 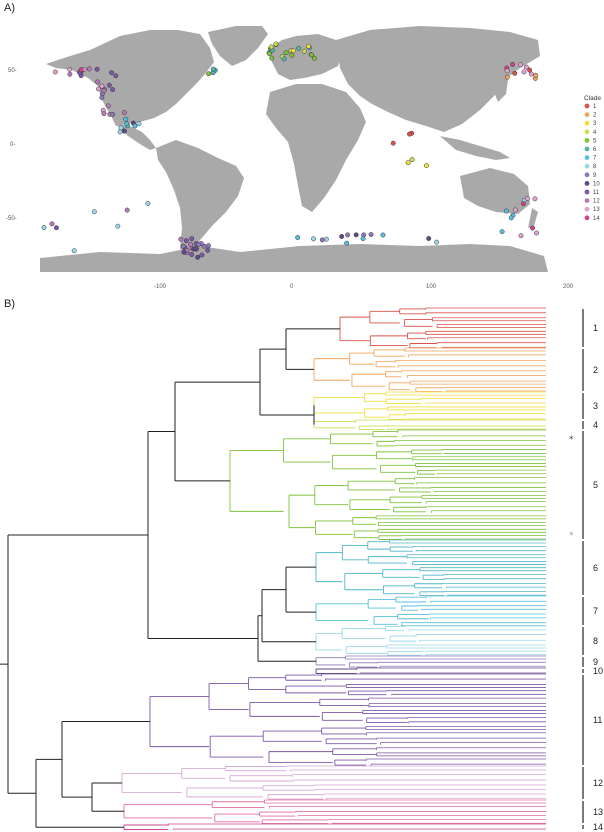 I want to click on greenland-landmass, so click(x=238, y=46).